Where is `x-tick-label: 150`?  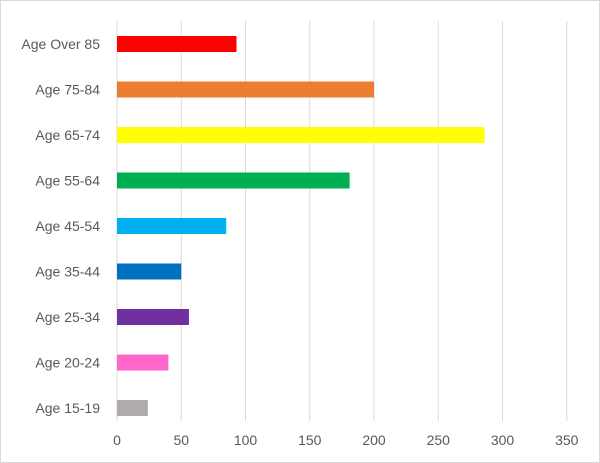 x-tick-label: 150 is located at coordinates (310, 440).